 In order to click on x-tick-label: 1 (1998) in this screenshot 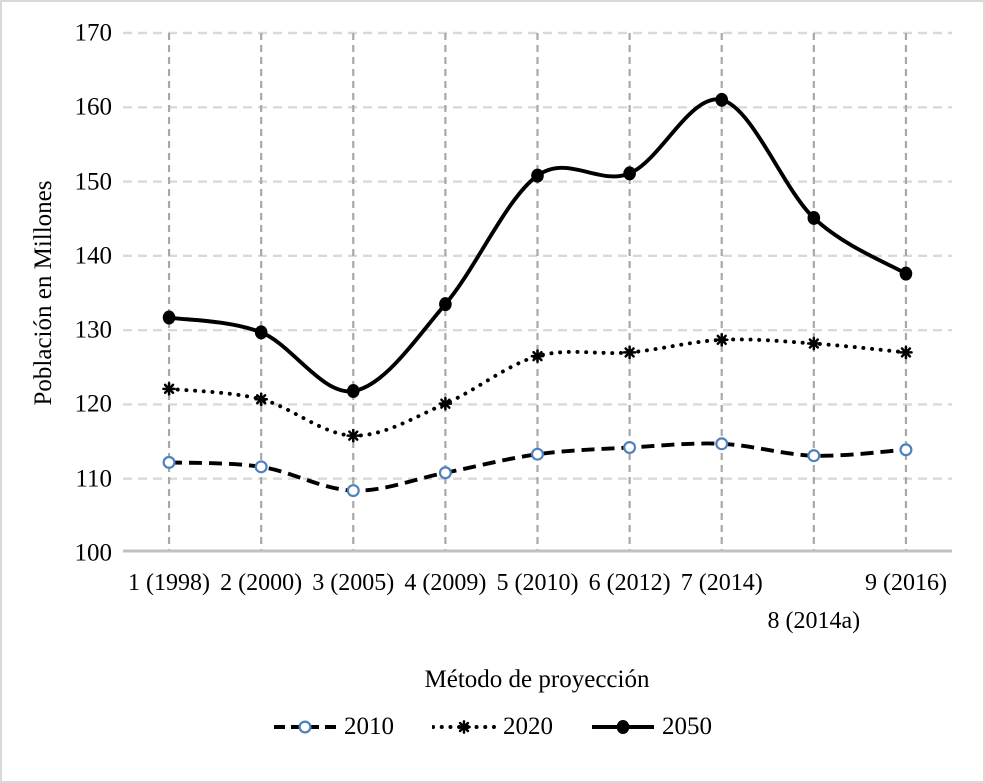, I will do `click(169, 583)`.